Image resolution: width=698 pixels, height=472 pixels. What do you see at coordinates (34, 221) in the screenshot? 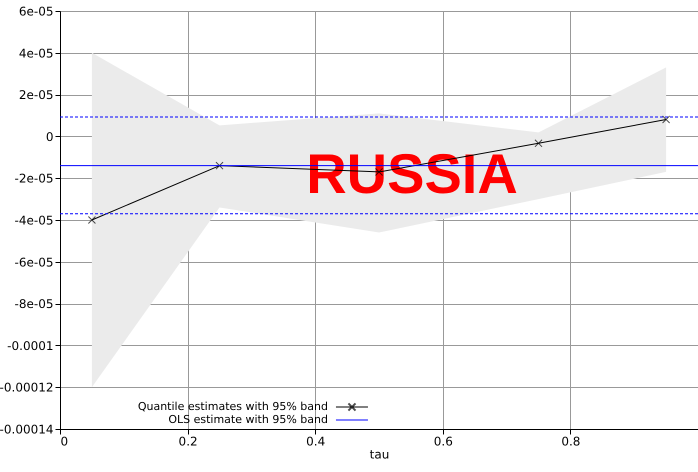
I see `y-tick-label: -4e-05` at bounding box center [34, 221].